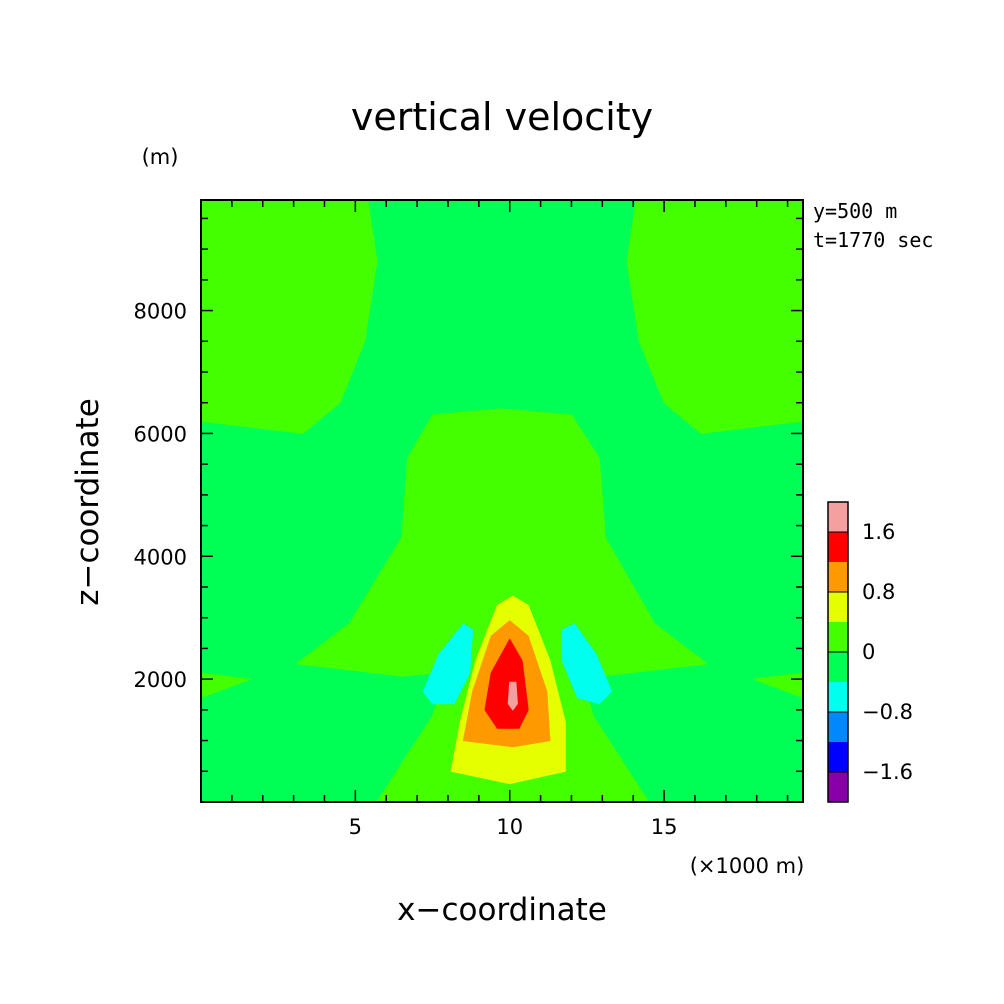  Describe the element at coordinates (715, 316) in the screenshot. I see `contour-positive-right-top` at that location.